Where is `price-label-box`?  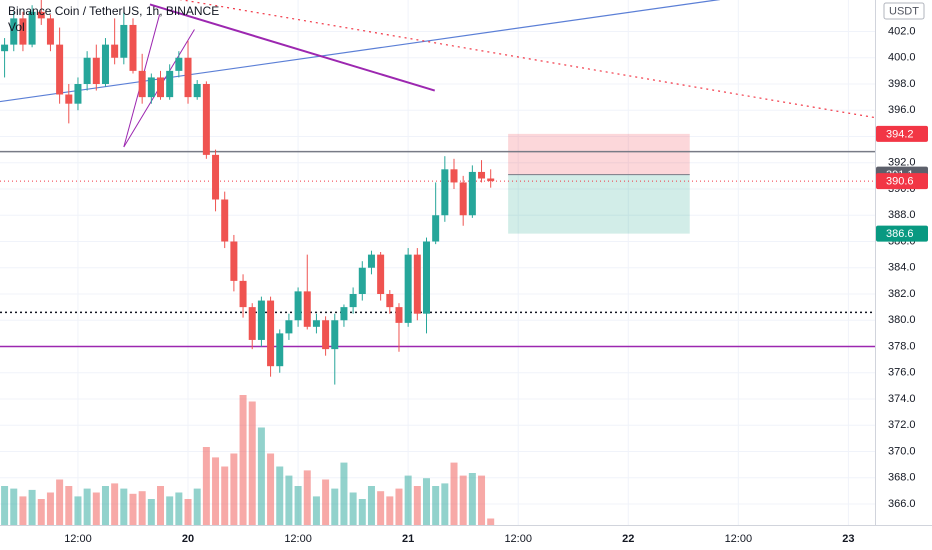 price-label-box is located at coordinates (902, 181).